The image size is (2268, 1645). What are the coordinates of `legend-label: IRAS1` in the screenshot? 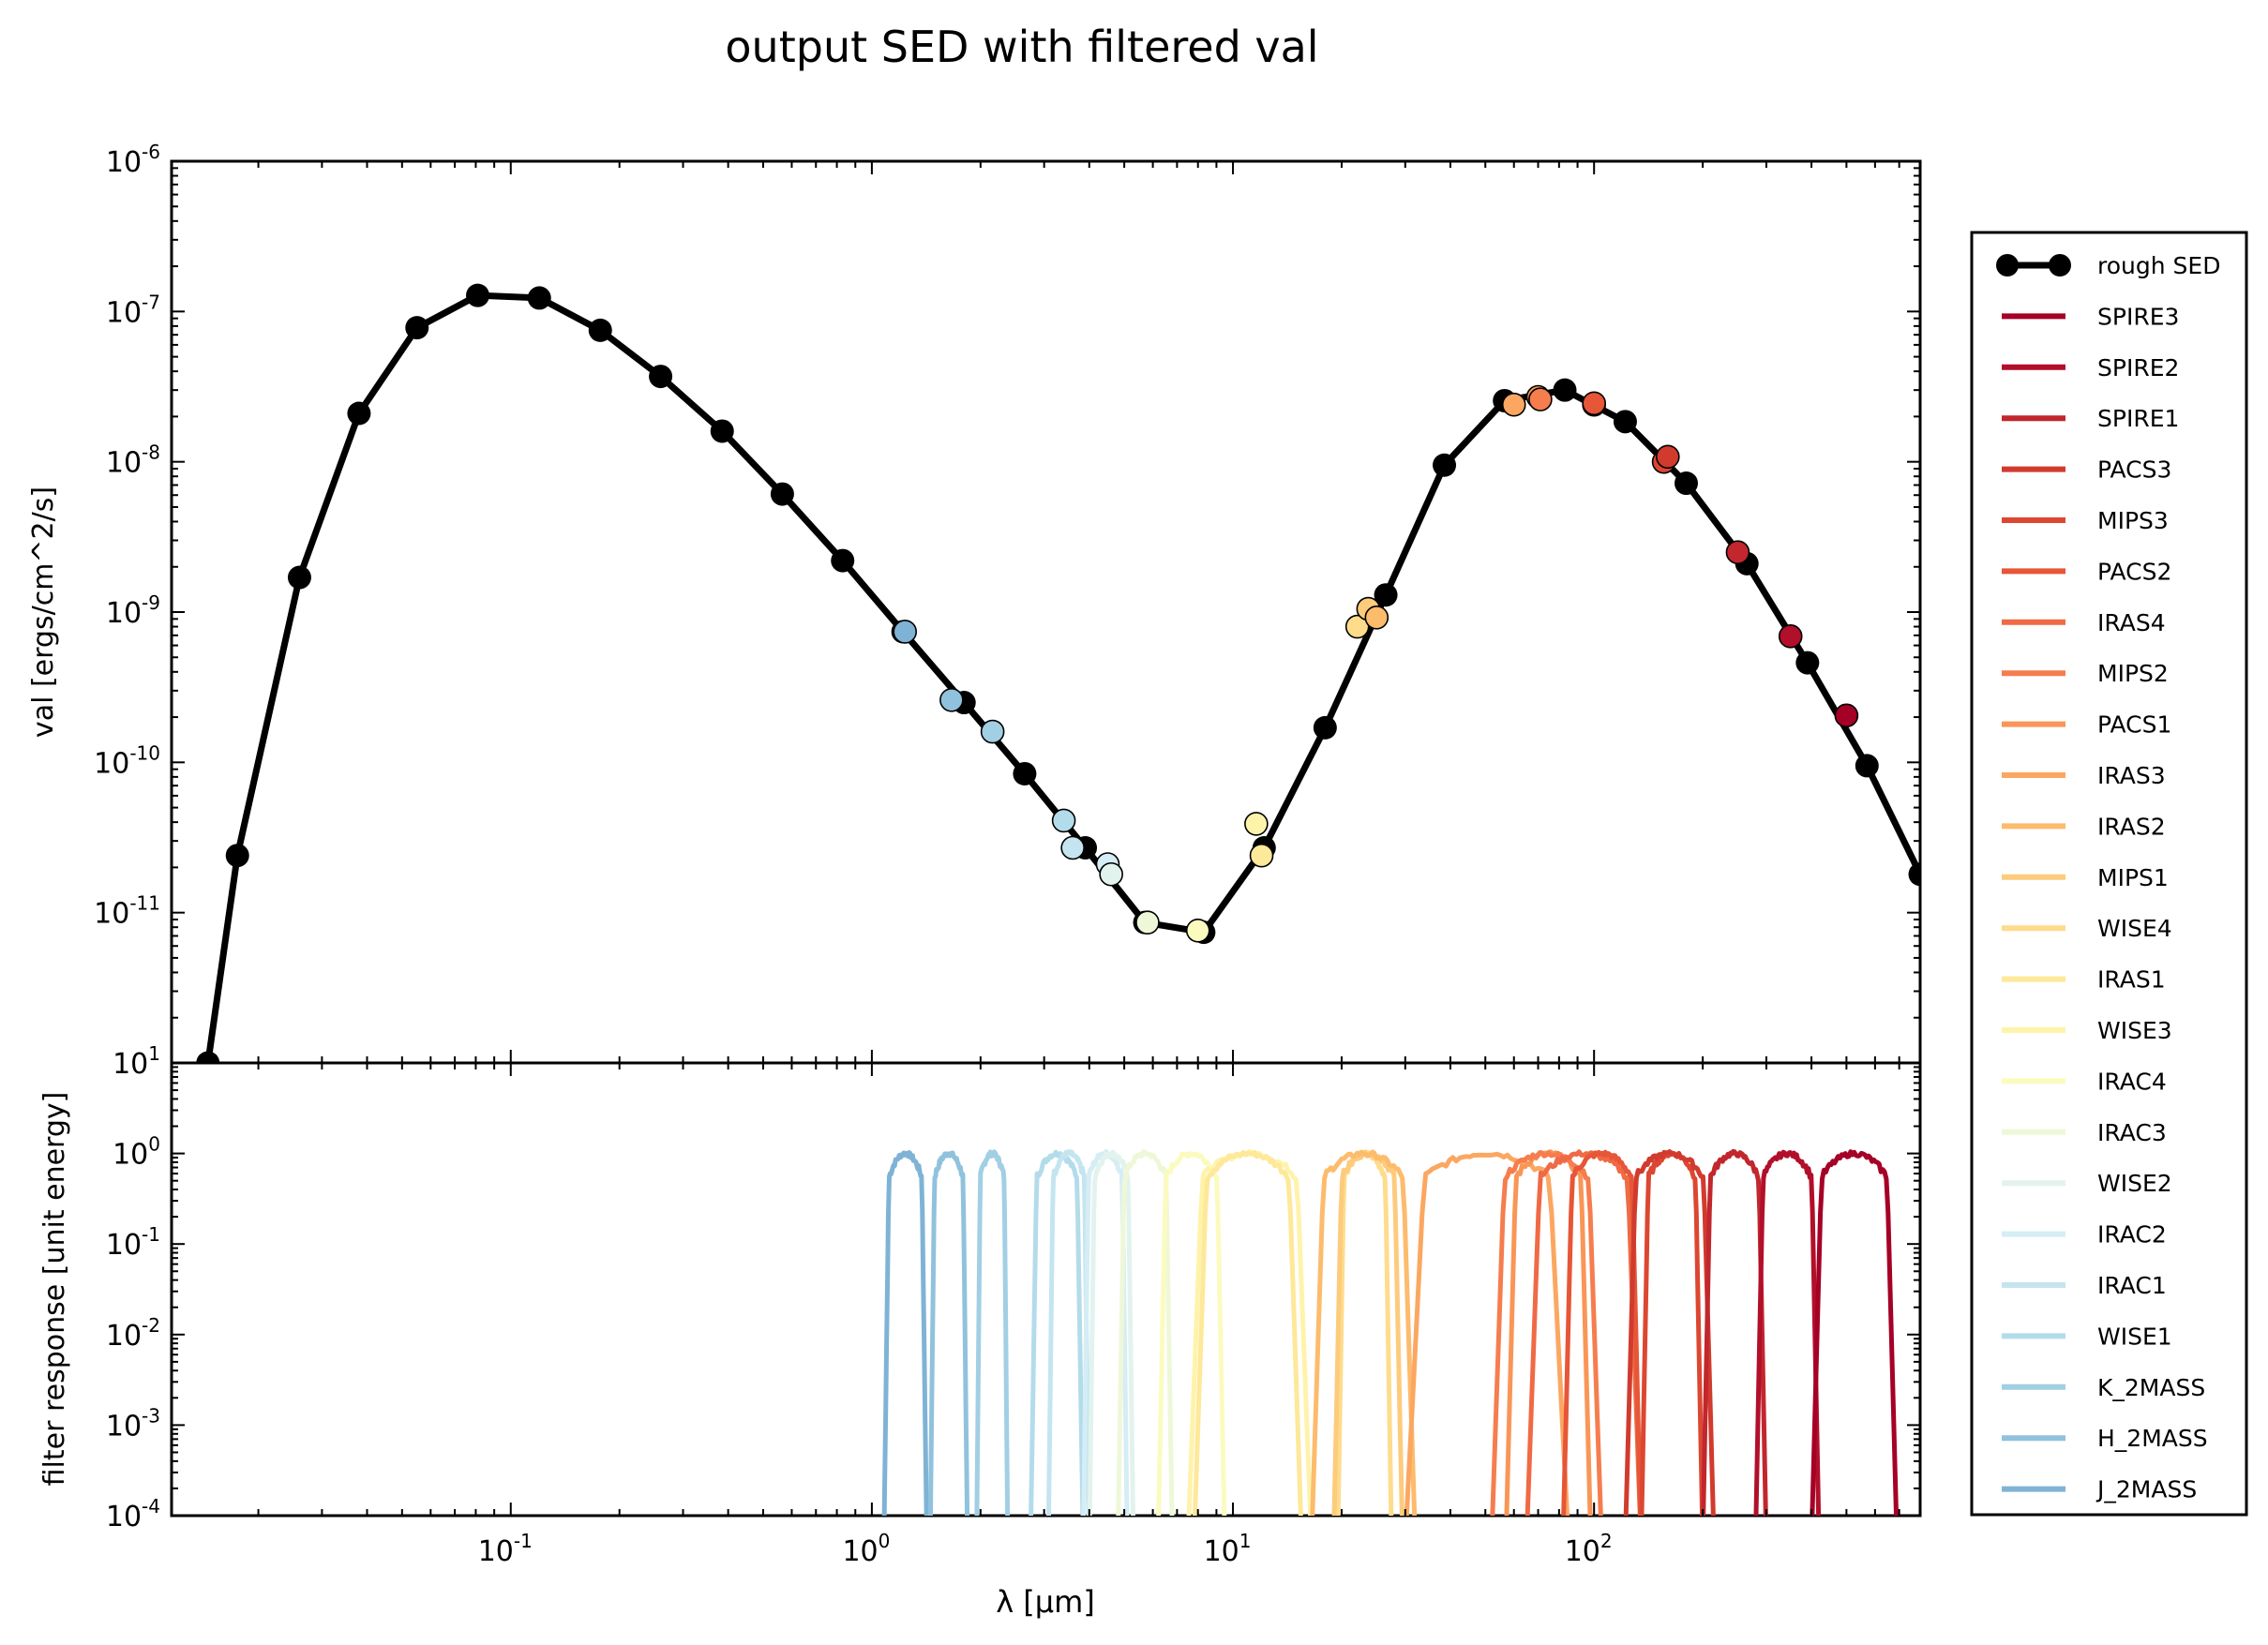 It's located at (2131, 980).